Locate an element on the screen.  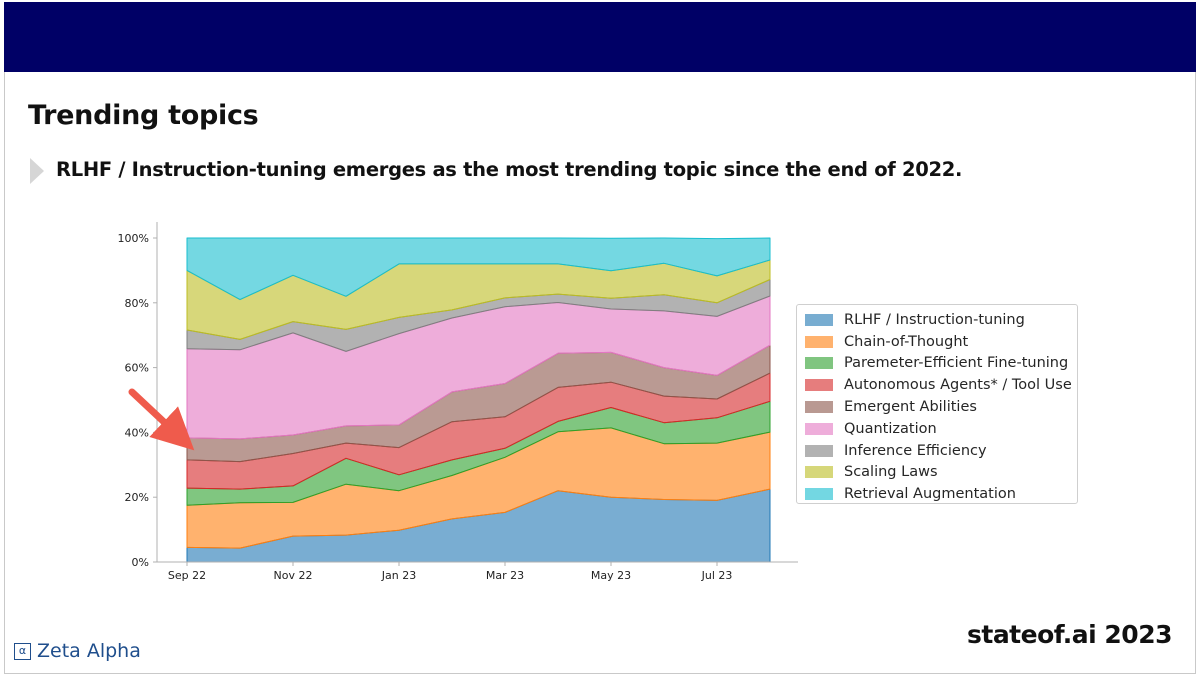
legend-label: Scaling Laws is located at coordinates (891, 472).